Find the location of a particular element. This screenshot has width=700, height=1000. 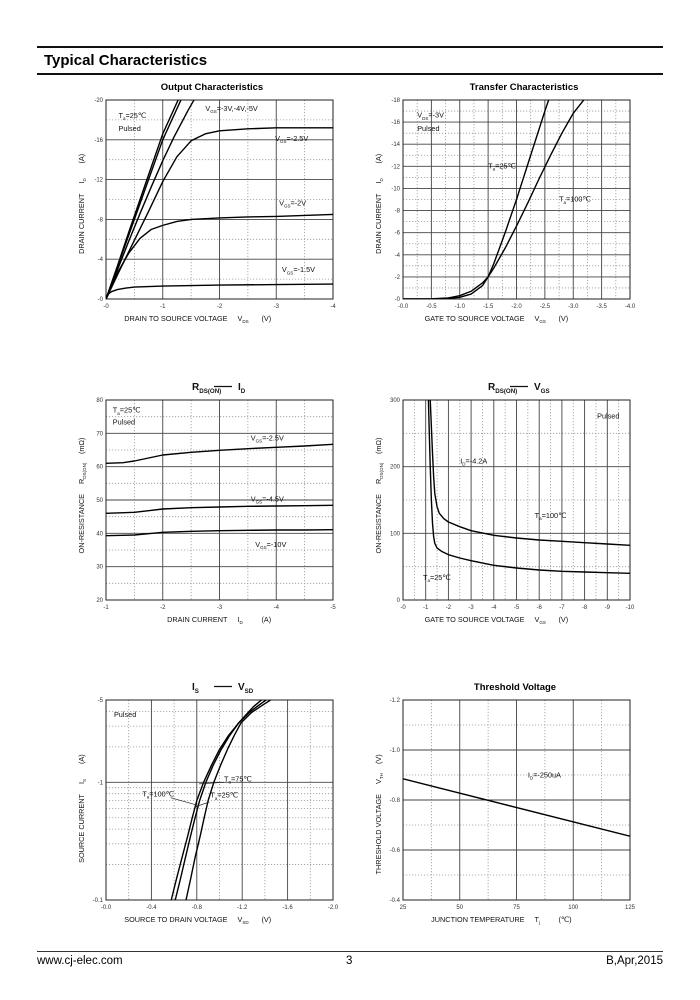

y-axis-label: THRESHOLD VOLTAGE VTH (V) is located at coordinates (379, 814).